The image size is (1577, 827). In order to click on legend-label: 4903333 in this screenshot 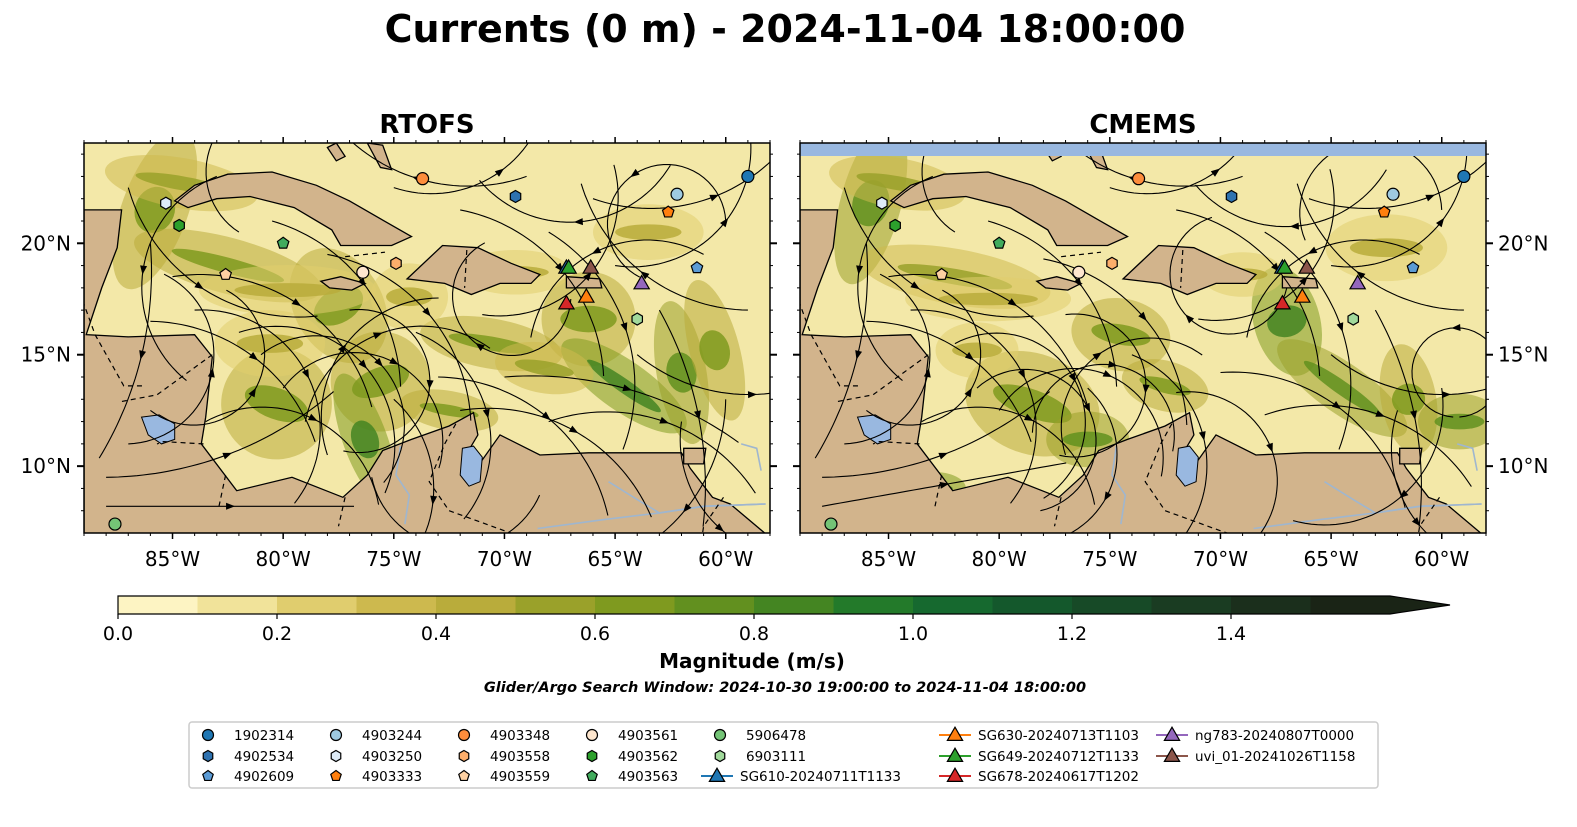, I will do `click(392, 777)`.